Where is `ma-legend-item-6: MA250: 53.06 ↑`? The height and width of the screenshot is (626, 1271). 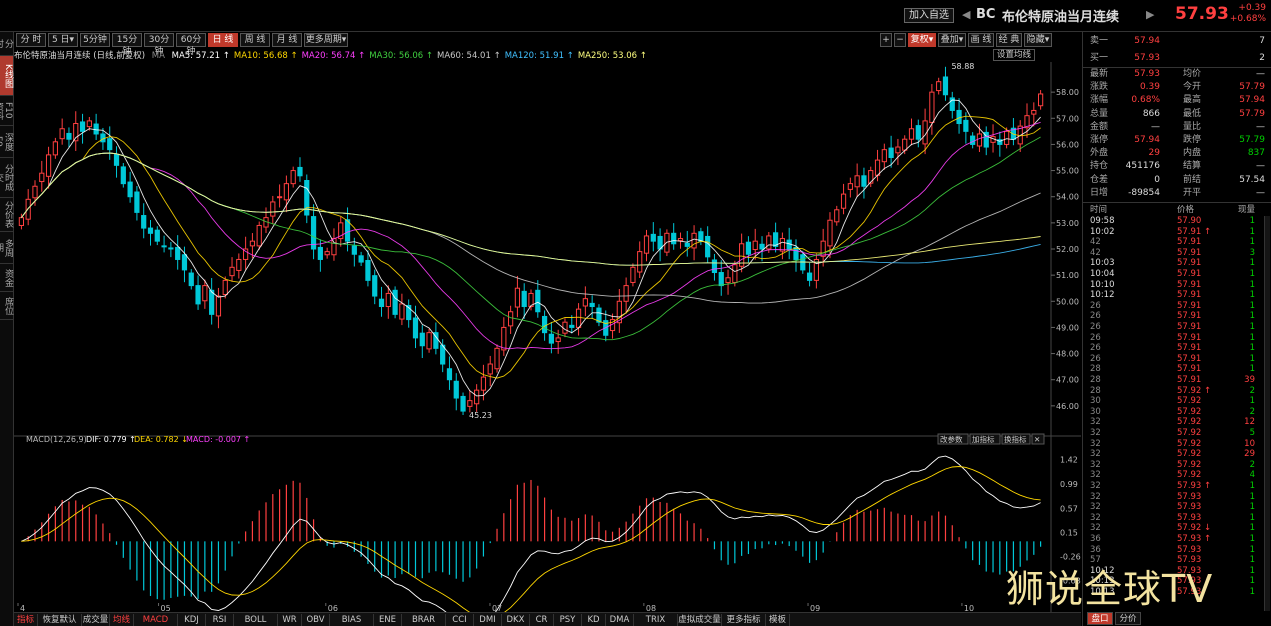 ma-legend-item-6: MA250: 53.06 ↑ is located at coordinates (612, 56).